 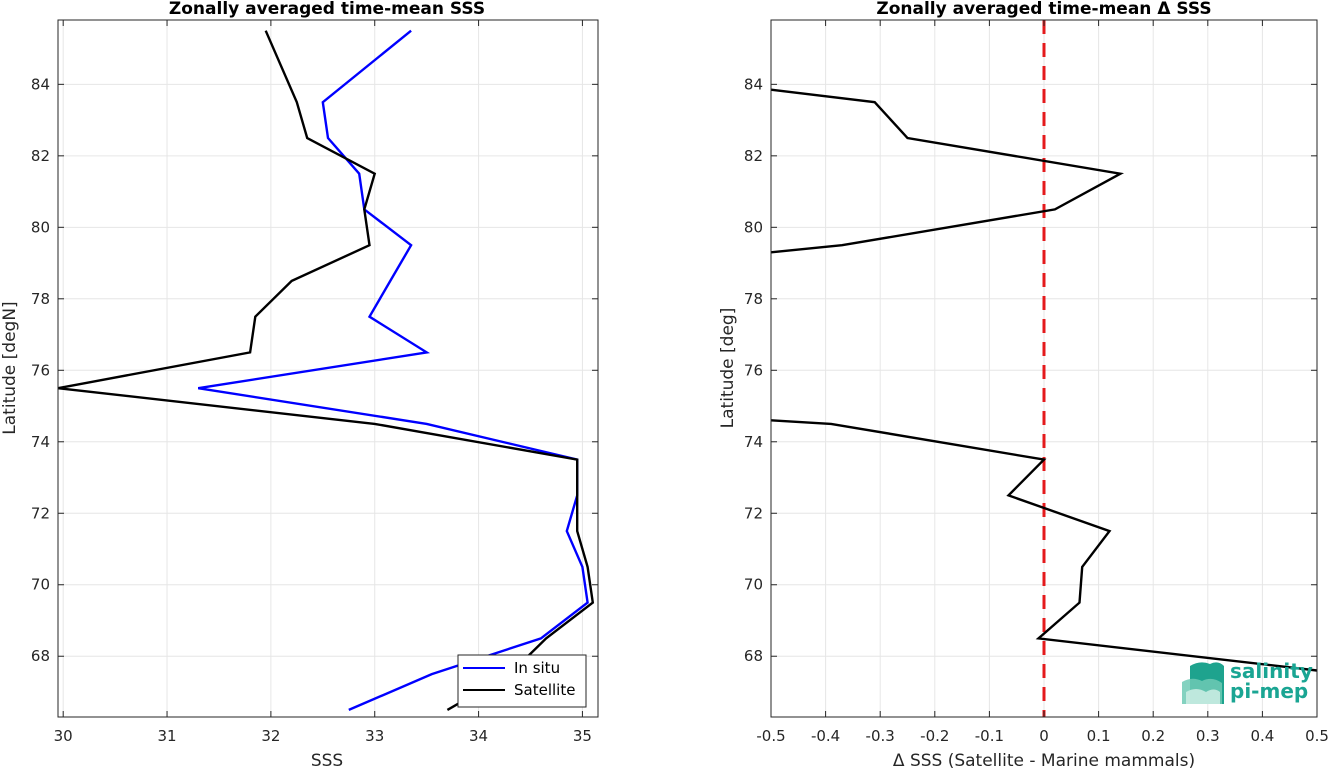 What do you see at coordinates (753, 370) in the screenshot?
I see `delta-y-tick-label: 76` at bounding box center [753, 370].